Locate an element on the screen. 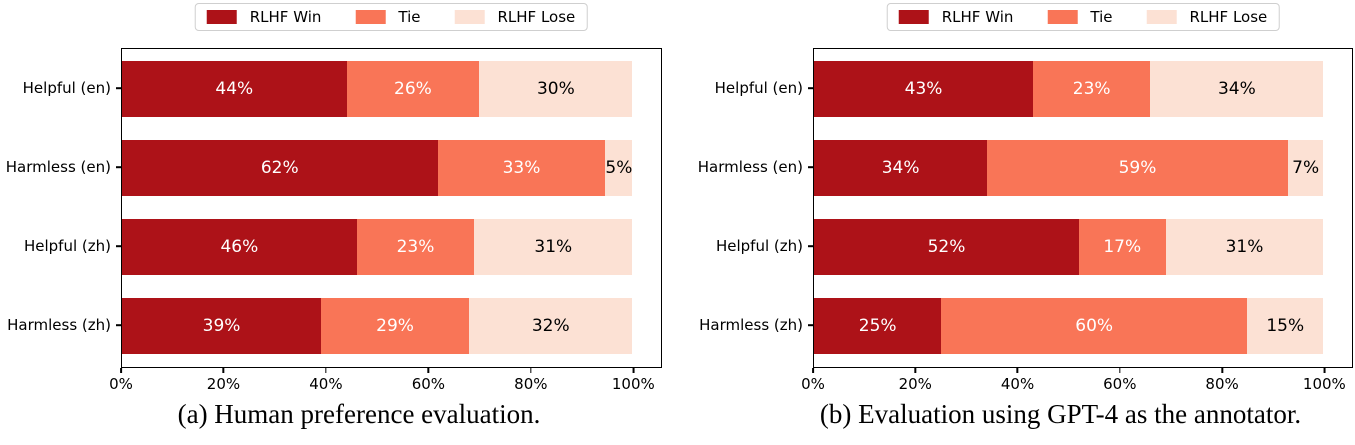 The width and height of the screenshot is (1355, 445). x-tick: 40% is located at coordinates (1017, 380).